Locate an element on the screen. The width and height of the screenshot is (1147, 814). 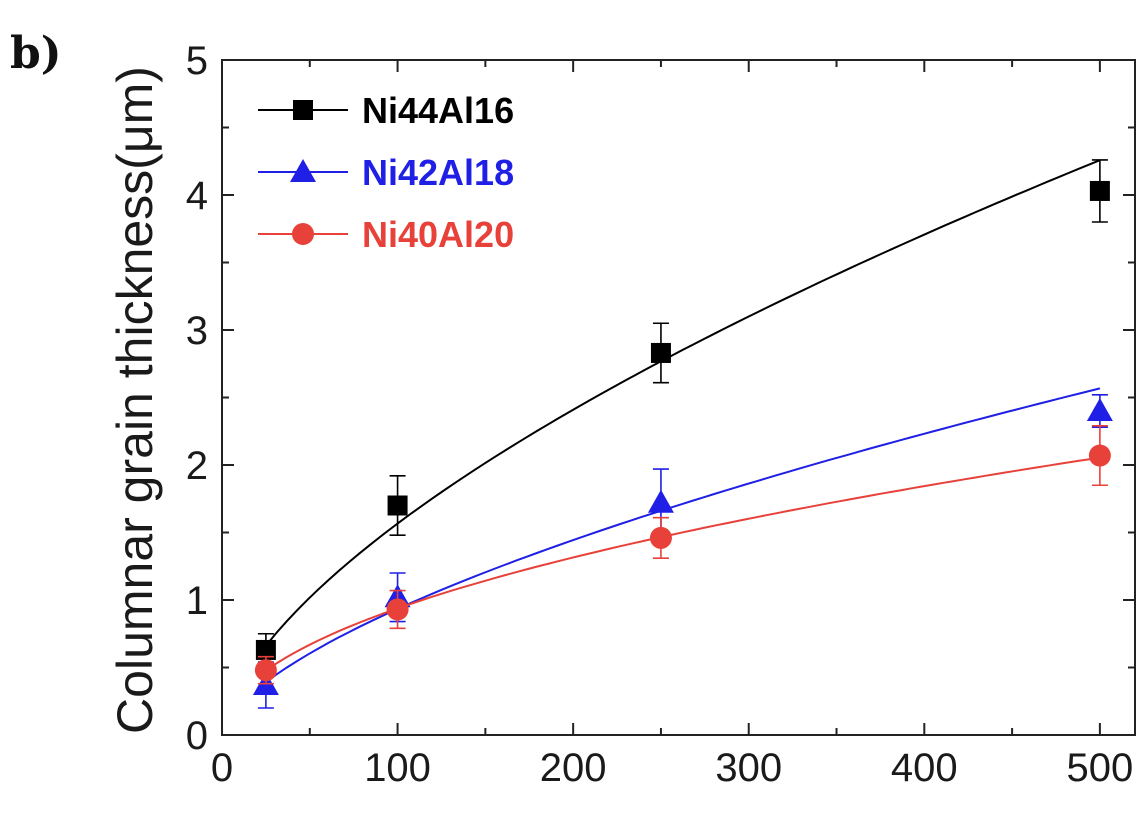
legend-item: Ni40Al20 is located at coordinates (386, 234).